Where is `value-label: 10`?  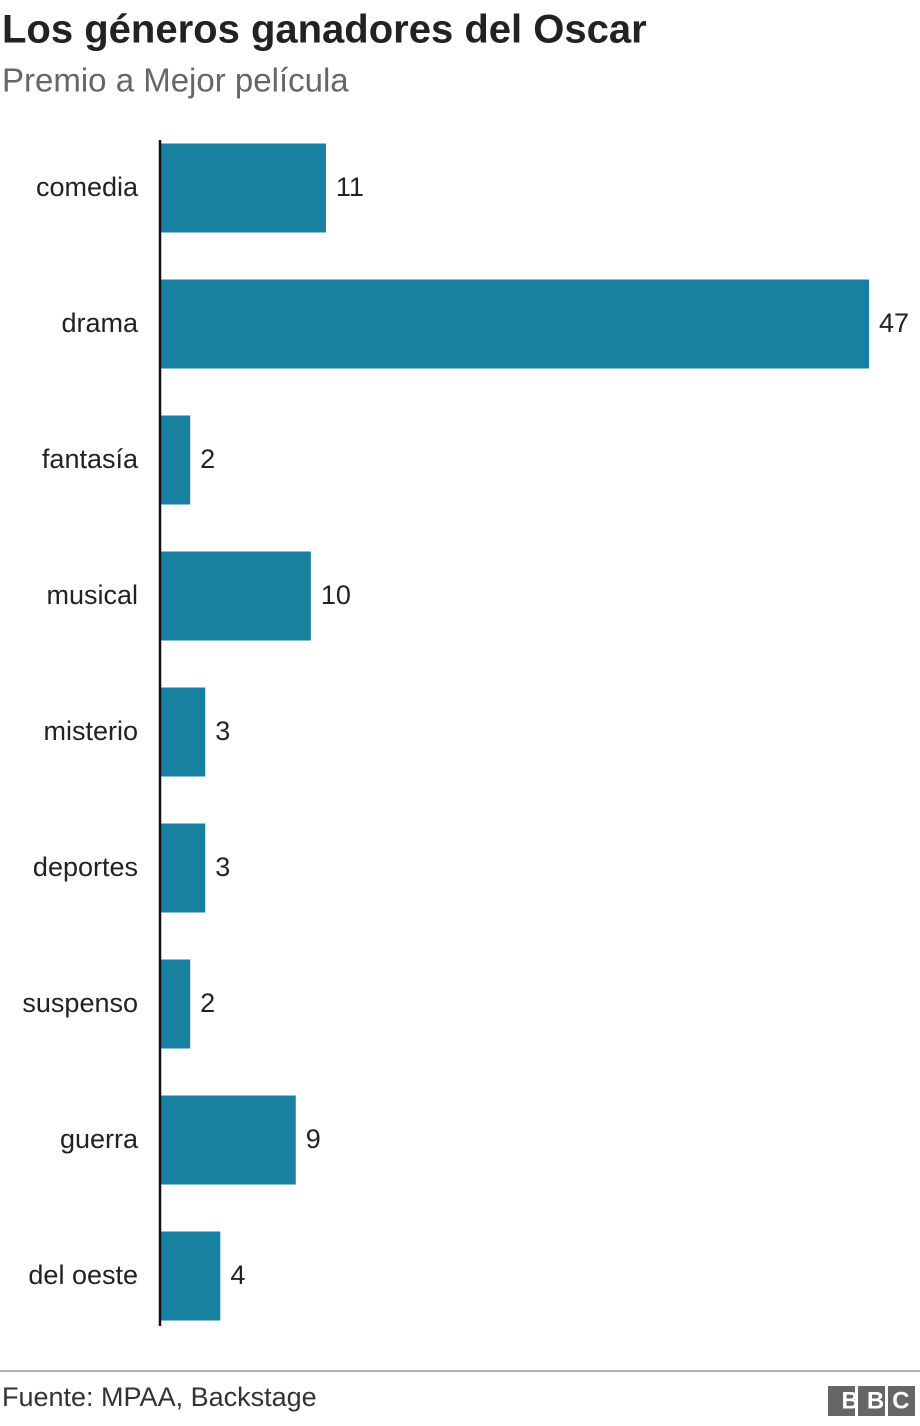
value-label: 10 is located at coordinates (336, 595).